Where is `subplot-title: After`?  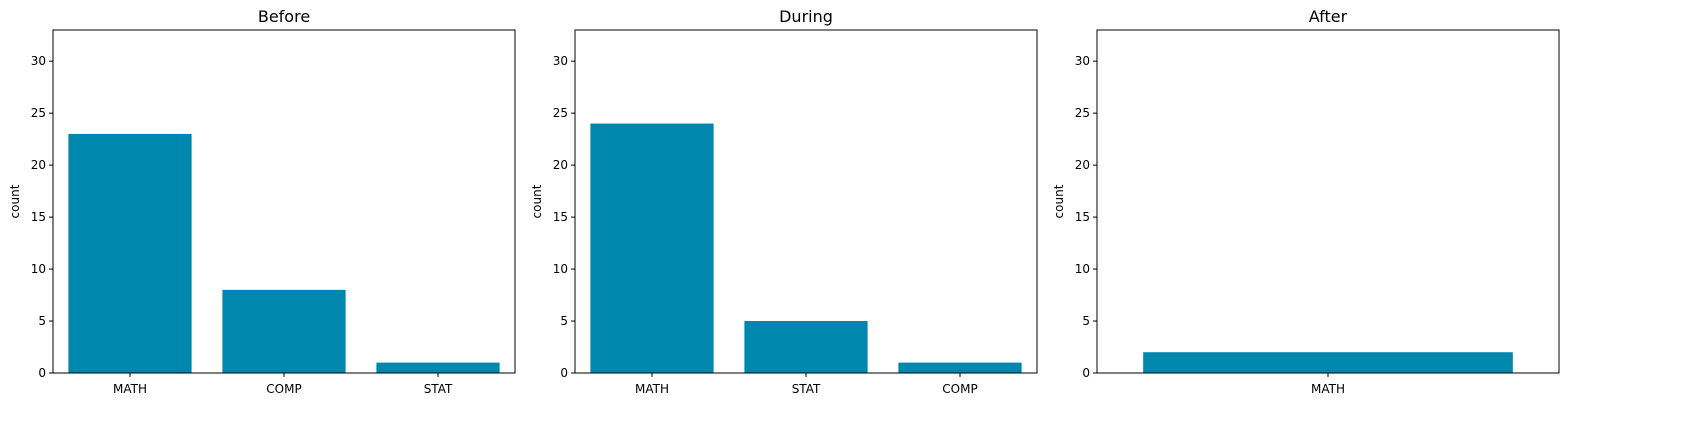 subplot-title: After is located at coordinates (1328, 16).